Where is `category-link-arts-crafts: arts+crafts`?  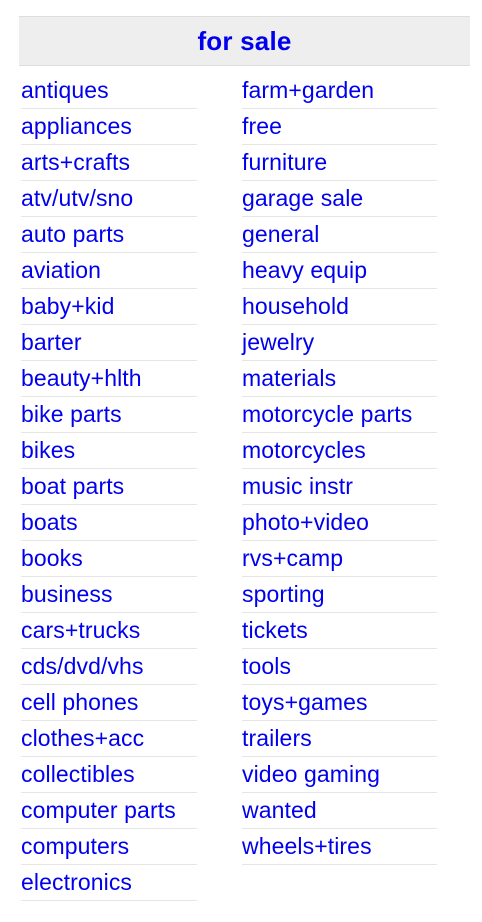
category-link-arts-crafts: arts+crafts is located at coordinates (76, 162).